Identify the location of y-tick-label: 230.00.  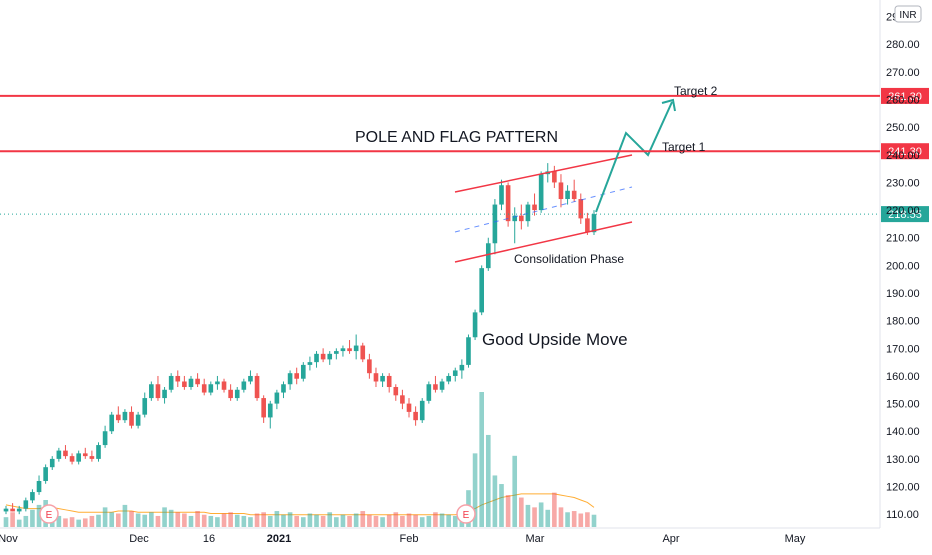
(903, 183).